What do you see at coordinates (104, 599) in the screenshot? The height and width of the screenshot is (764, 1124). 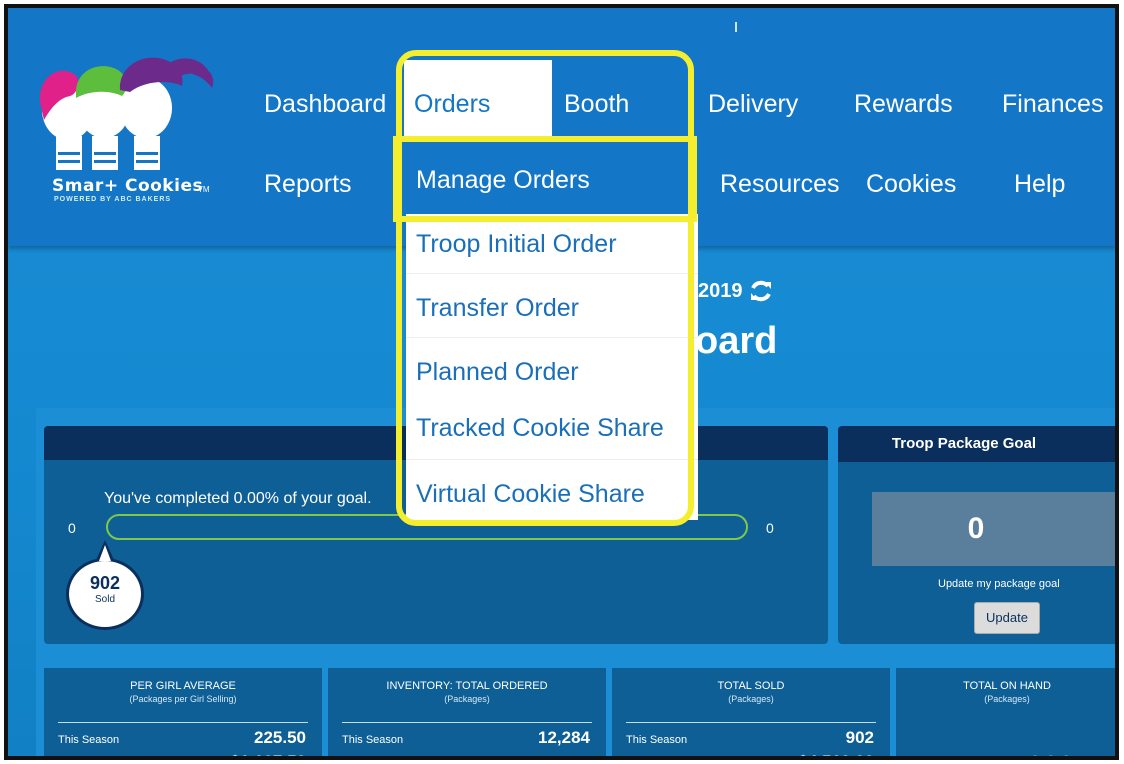 I see `sold-label: Sold` at bounding box center [104, 599].